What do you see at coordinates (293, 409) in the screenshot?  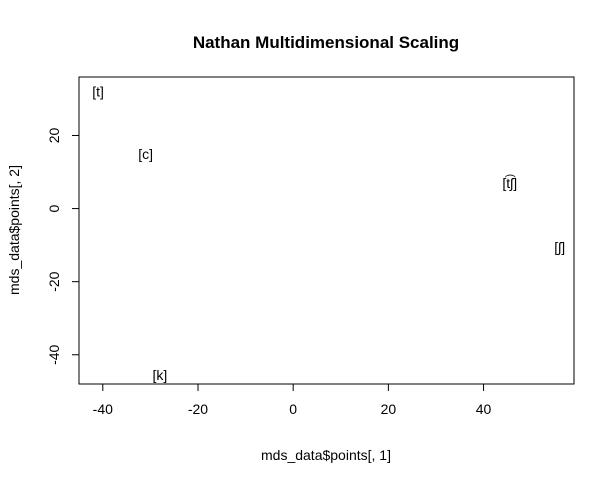 I see `x-tick-label: 0` at bounding box center [293, 409].